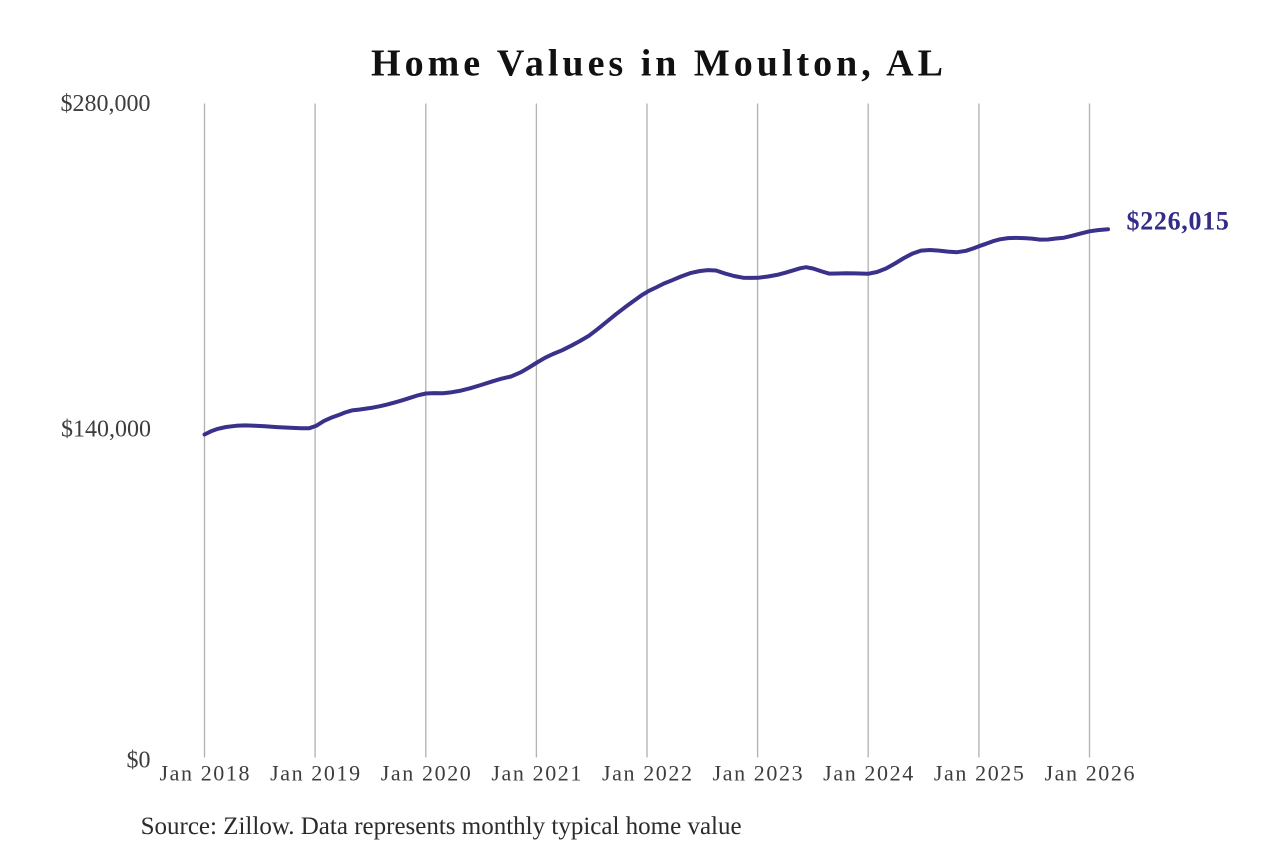  What do you see at coordinates (537, 773) in the screenshot?
I see `svg-text: Jan 2021` at bounding box center [537, 773].